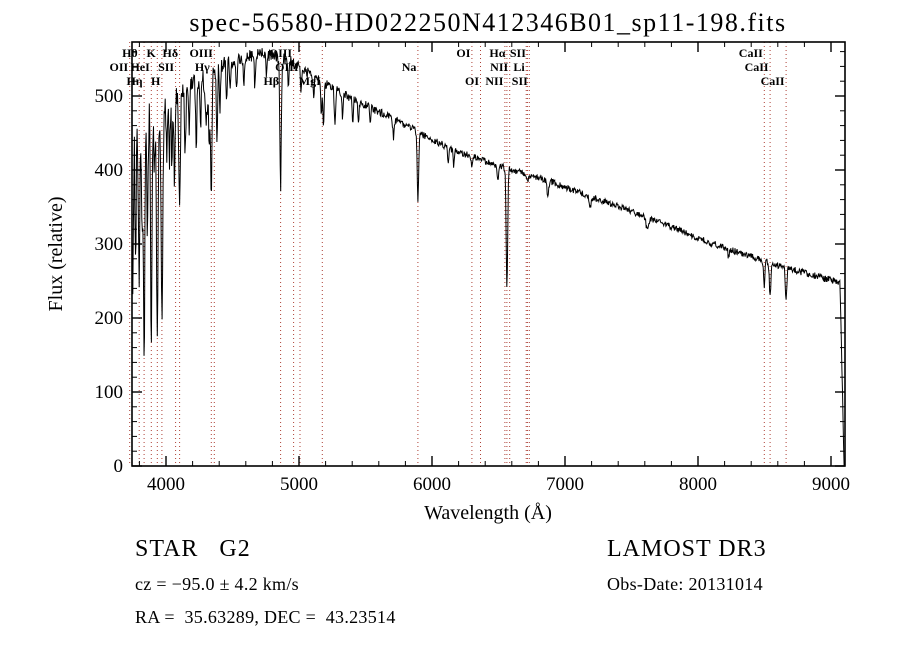  What do you see at coordinates (409, 67) in the screenshot?
I see `spectral-line-label: Na` at bounding box center [409, 67].